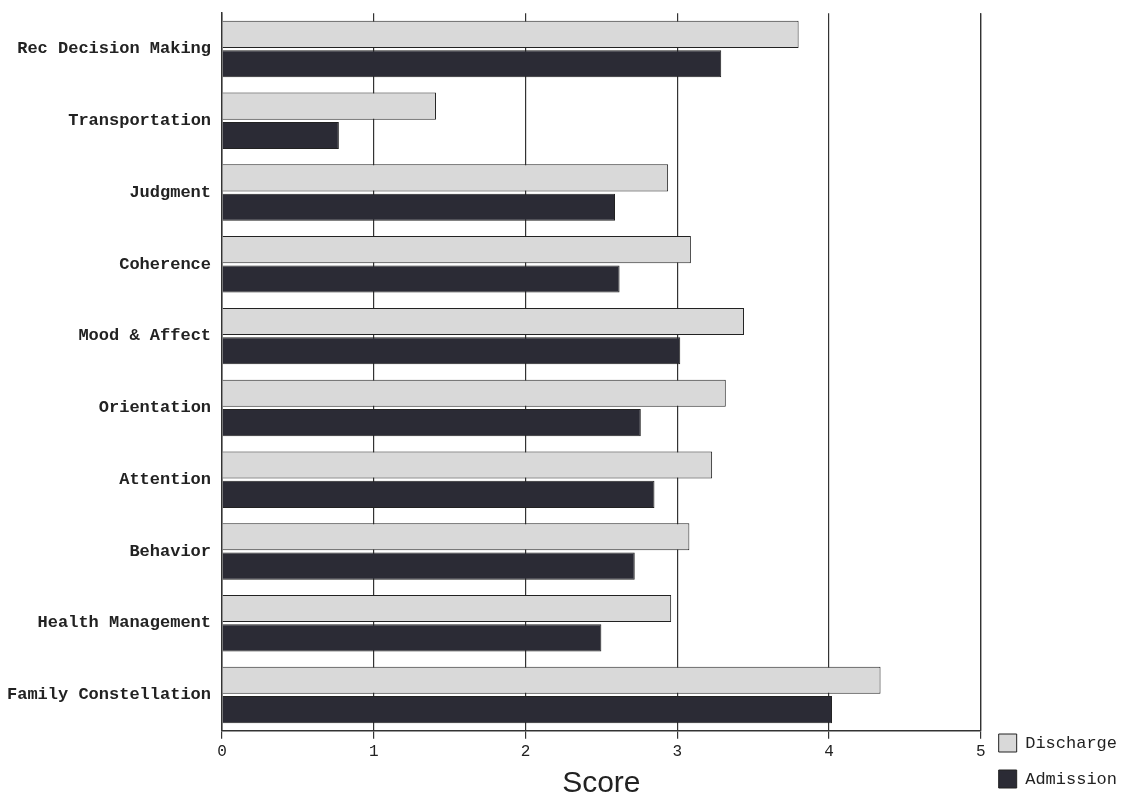 The image size is (1137, 810). I want to click on y-tick-label: Transportation, so click(140, 121).